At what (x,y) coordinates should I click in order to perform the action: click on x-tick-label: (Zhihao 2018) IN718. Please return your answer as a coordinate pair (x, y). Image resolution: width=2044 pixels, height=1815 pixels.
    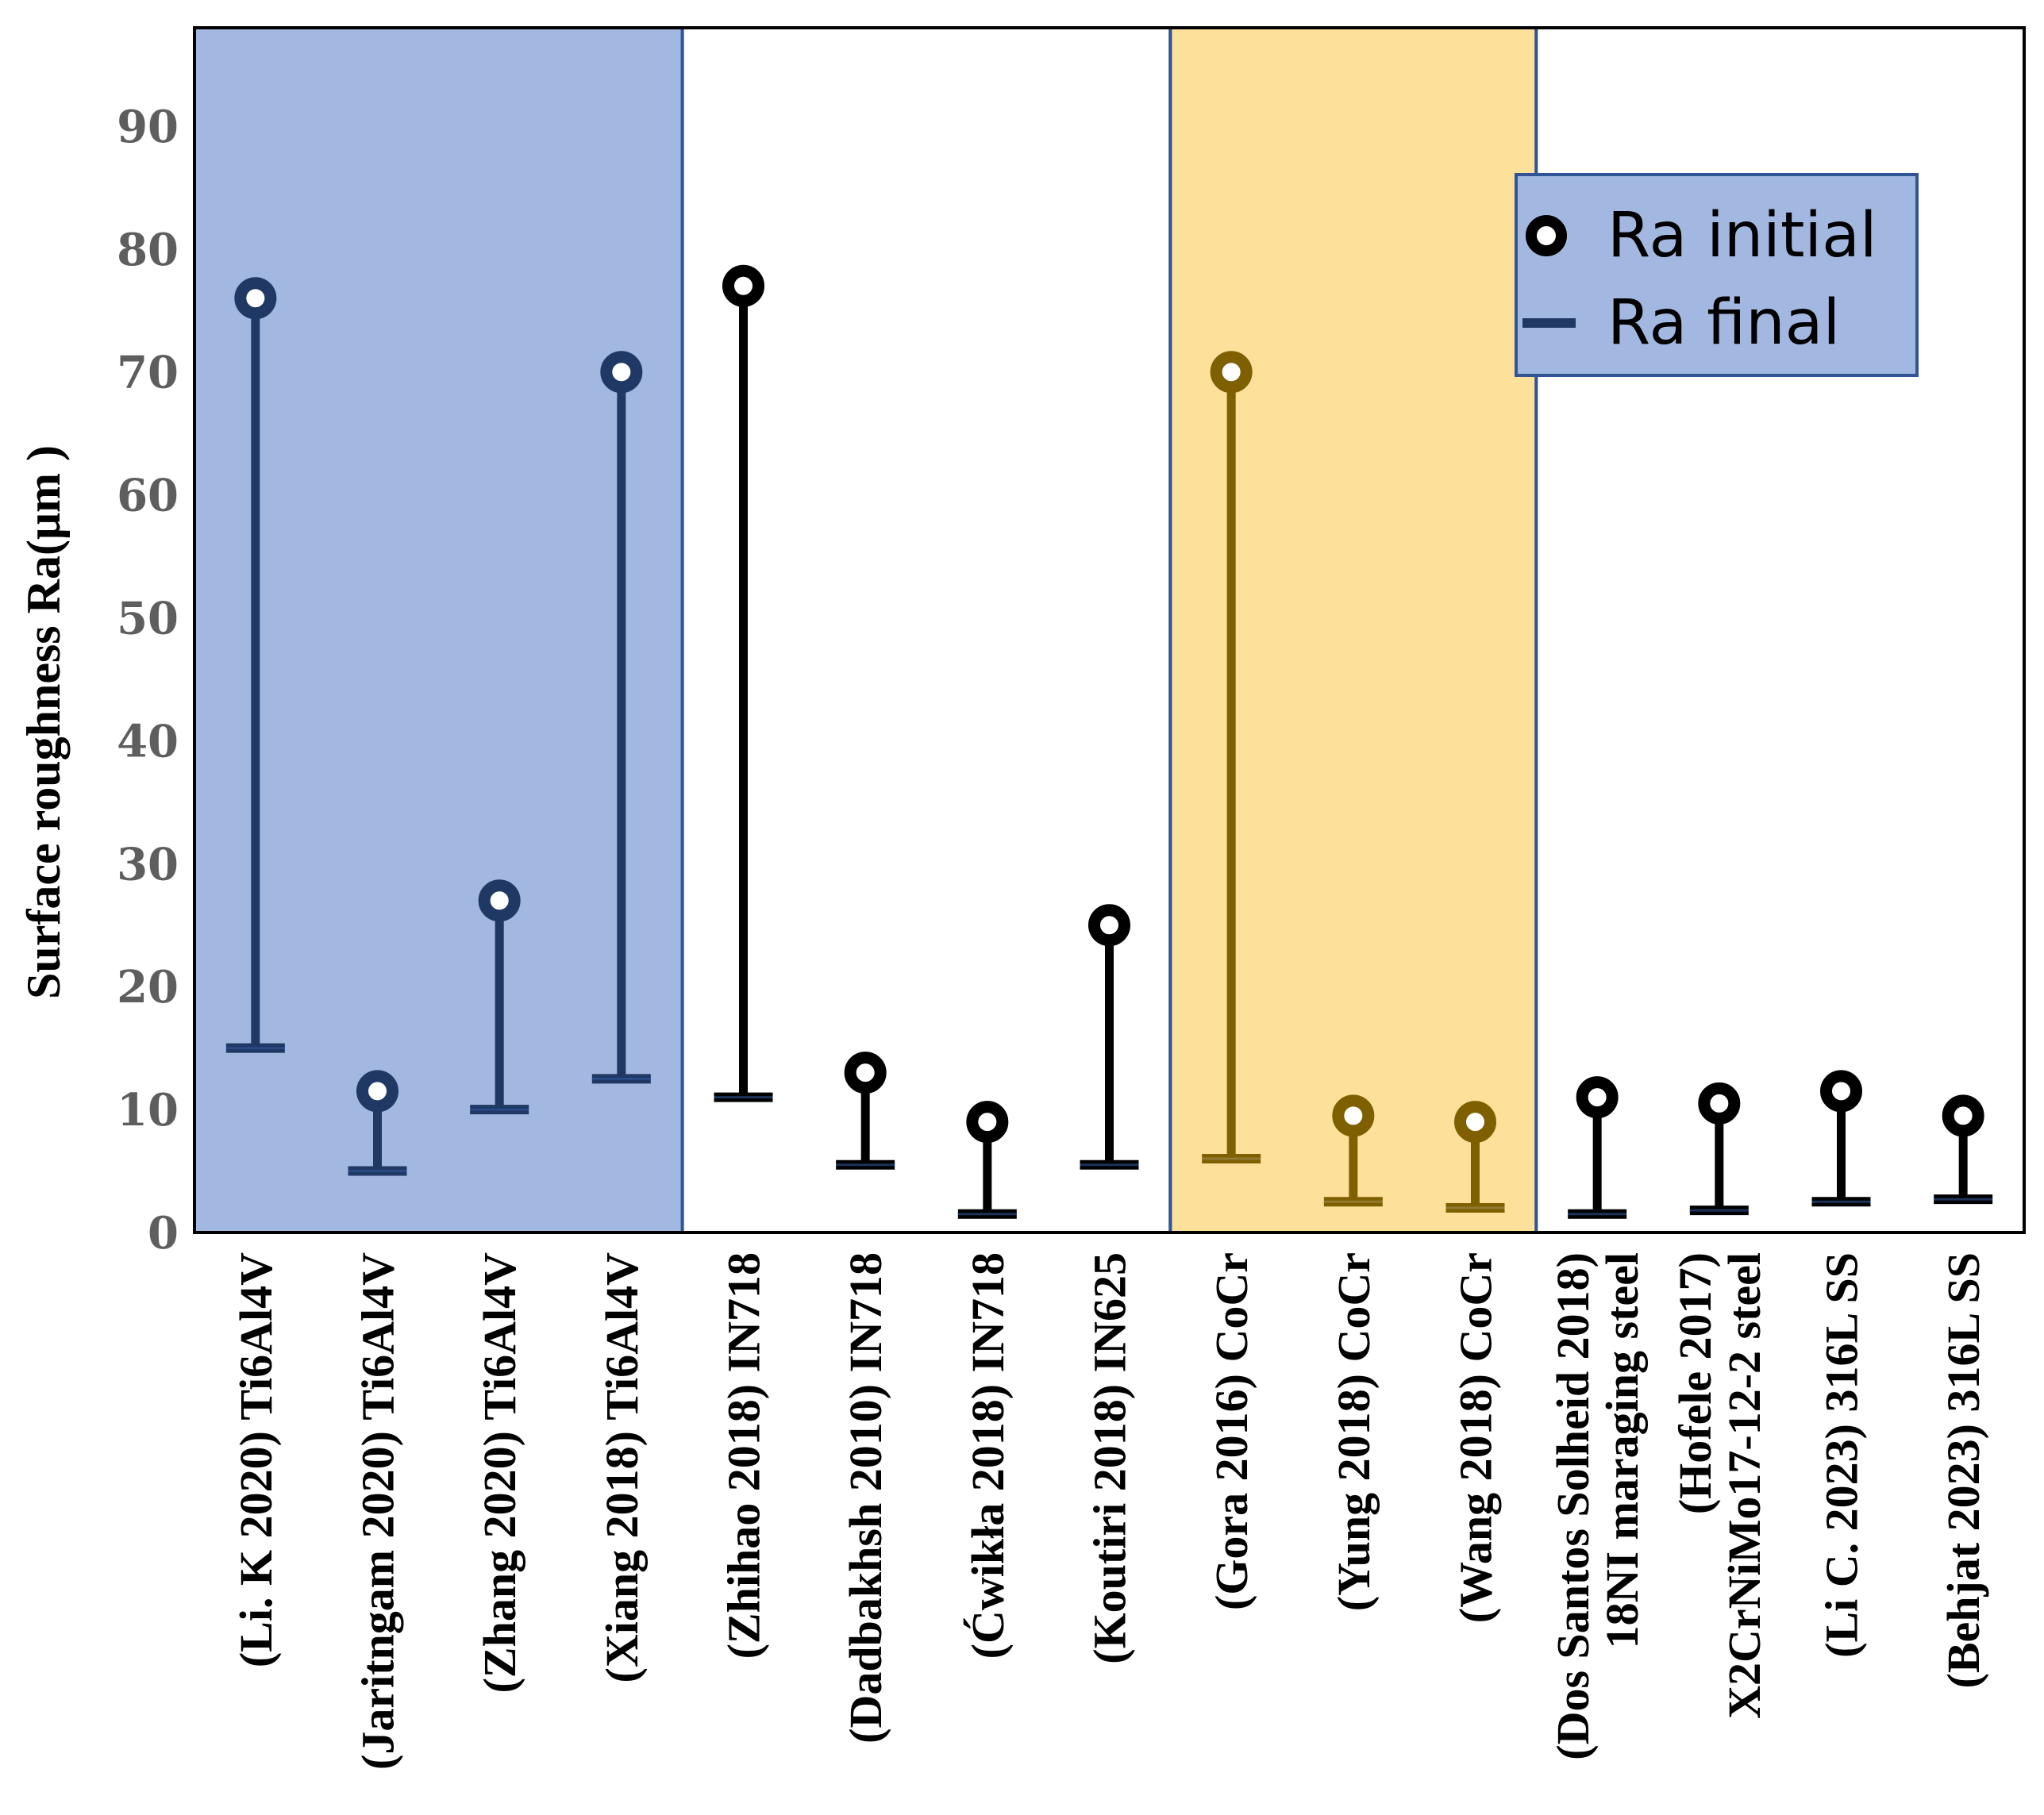
    Looking at the image, I should click on (744, 1455).